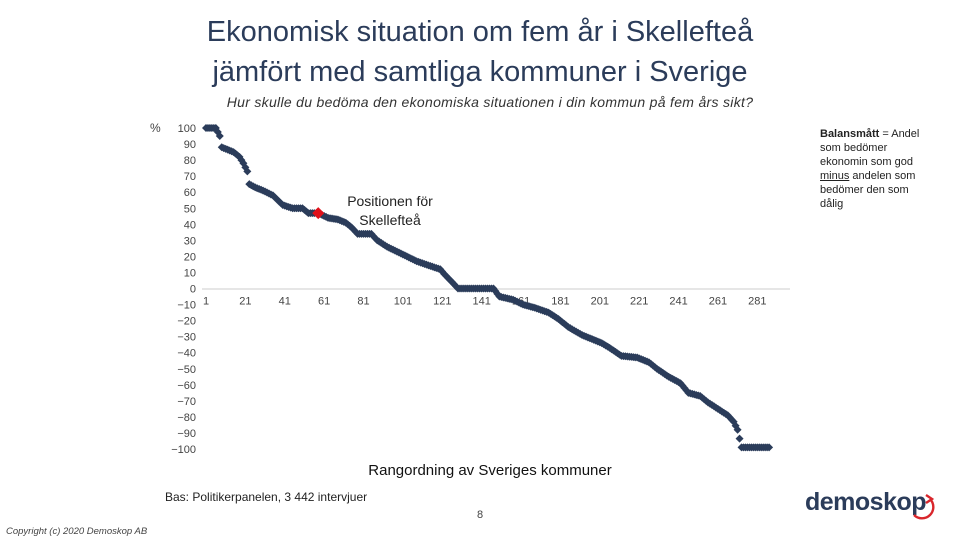 The height and width of the screenshot is (540, 960). I want to click on x-tick-label: 261, so click(718, 302).